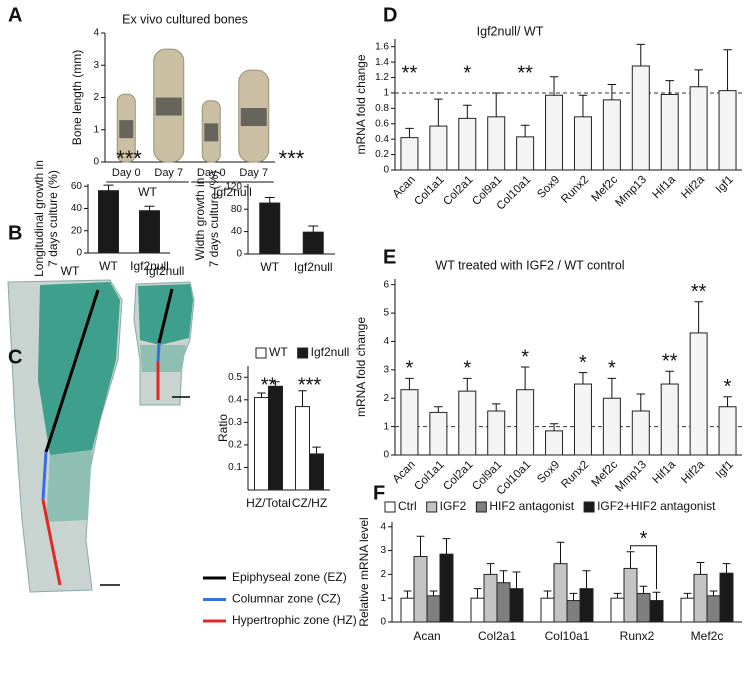  Describe the element at coordinates (382, 108) in the screenshot. I see `y-tick-label: 0.8` at that location.